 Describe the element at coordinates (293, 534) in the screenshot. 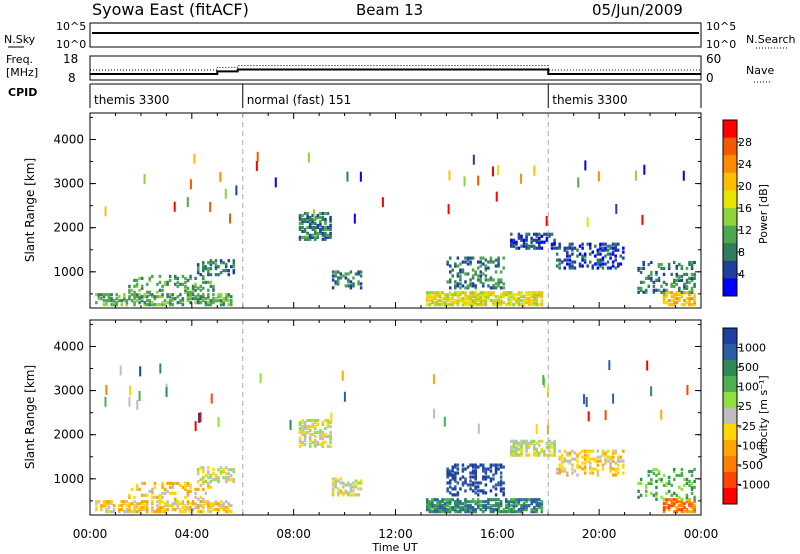

I see `x-tick-label: 08:00` at that location.